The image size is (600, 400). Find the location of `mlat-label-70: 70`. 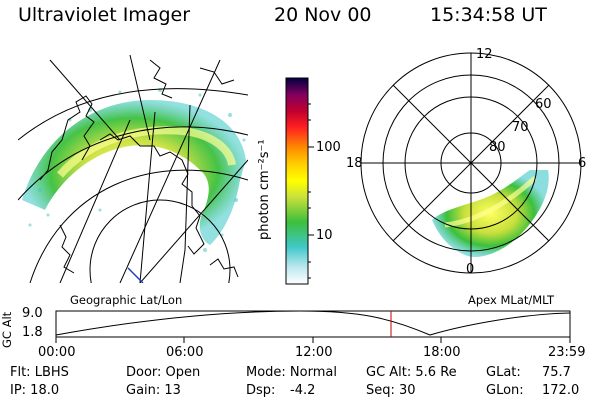

mlat-label-70: 70 is located at coordinates (520, 127).